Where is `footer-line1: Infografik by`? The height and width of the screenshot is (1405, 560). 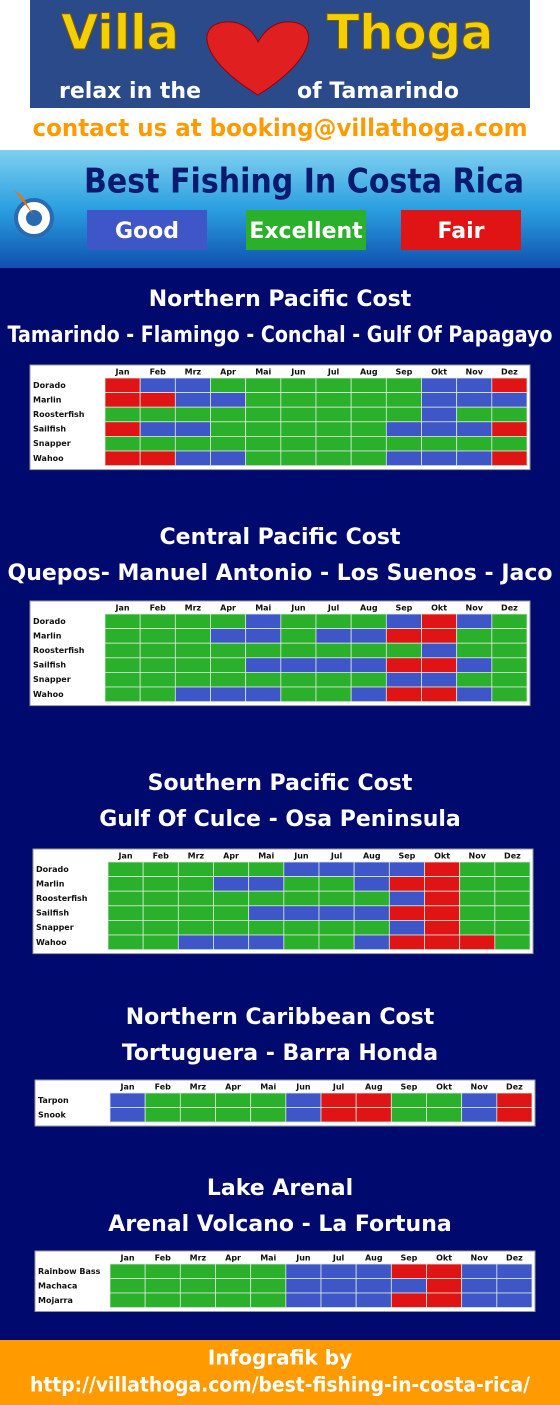 footer-line1: Infografik by is located at coordinates (280, 1358).